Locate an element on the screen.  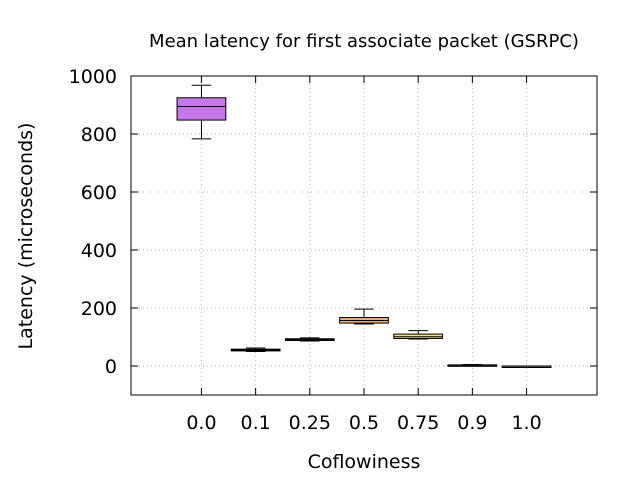
box-0.0 is located at coordinates (201, 112).